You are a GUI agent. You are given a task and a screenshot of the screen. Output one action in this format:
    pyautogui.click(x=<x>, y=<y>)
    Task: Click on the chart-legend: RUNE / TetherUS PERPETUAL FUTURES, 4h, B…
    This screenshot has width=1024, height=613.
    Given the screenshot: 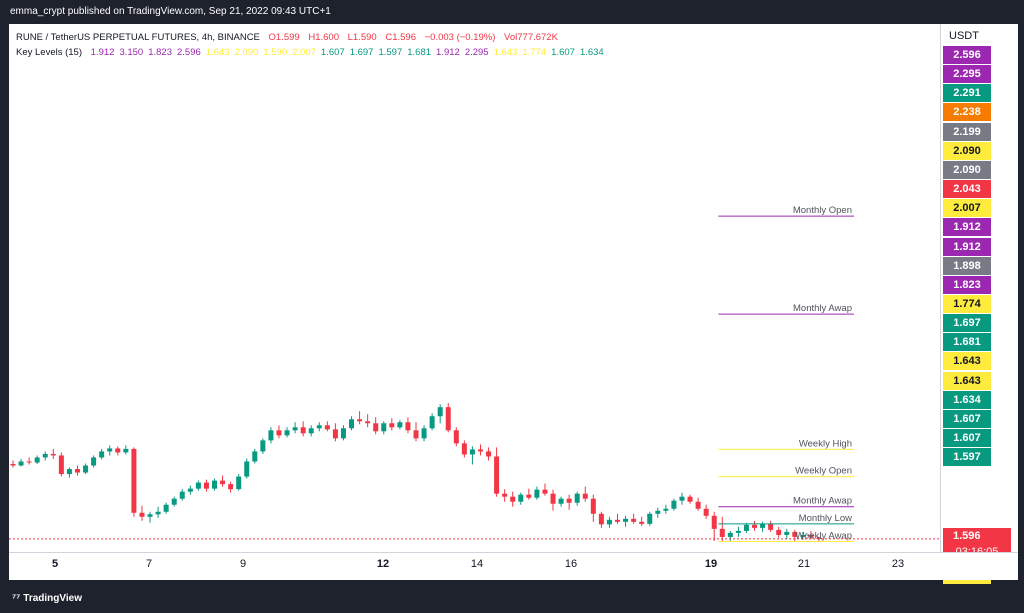 What is the action you would take?
    pyautogui.click(x=312, y=45)
    